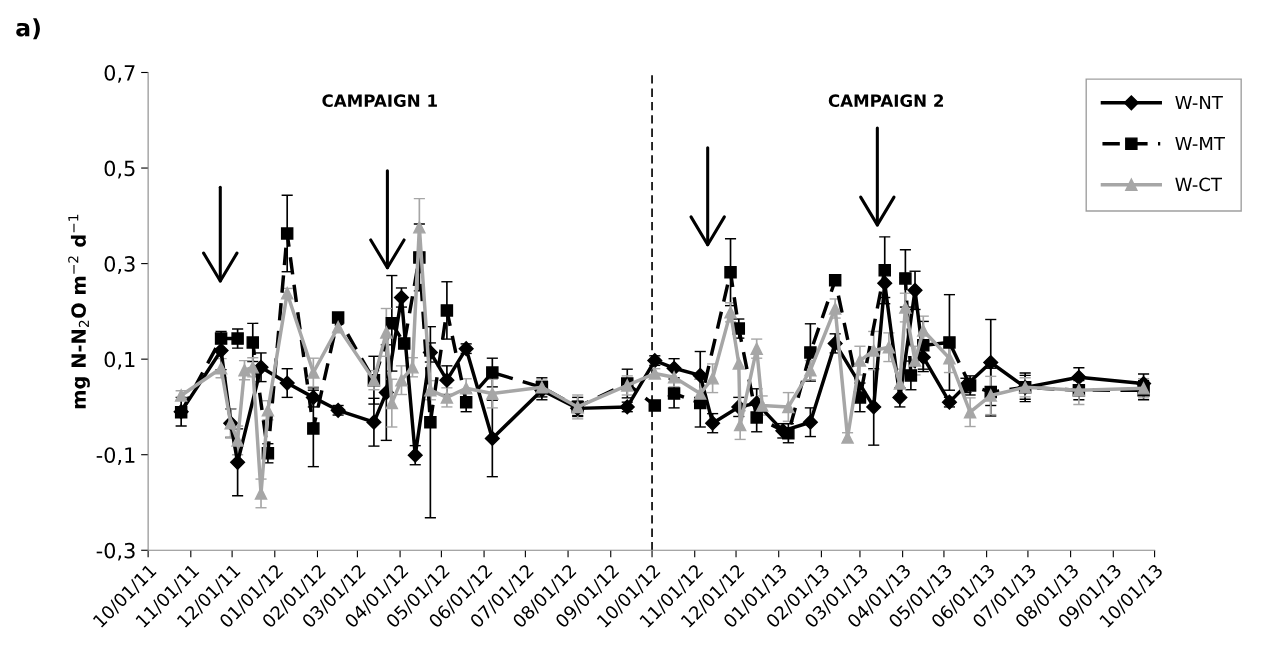 The width and height of the screenshot is (1266, 659). Describe the element at coordinates (379, 100) in the screenshot. I see `annotation: CAMPAIGN 1` at that location.